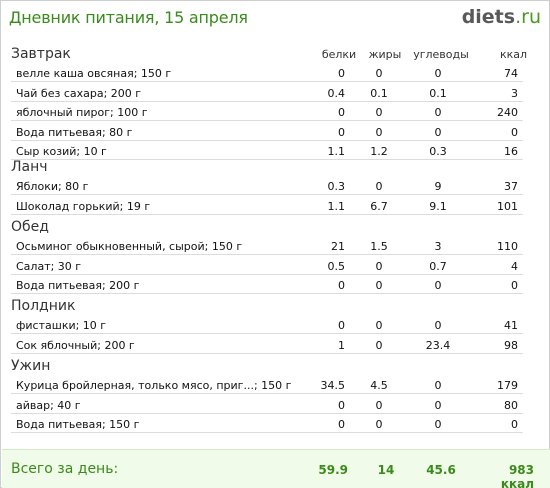 This screenshot has height=488, width=550. What do you see at coordinates (385, 54) in the screenshot?
I see `column-fat: жиры` at bounding box center [385, 54].